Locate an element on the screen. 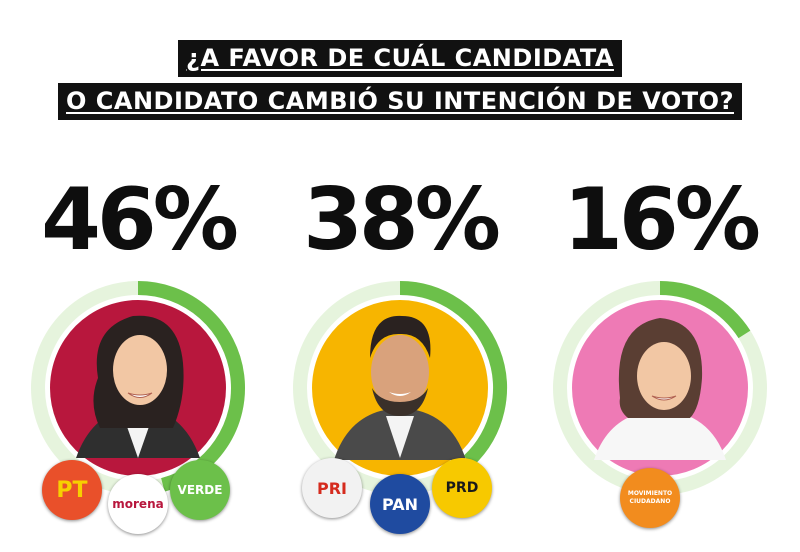  party-logo-prd: PRD is located at coordinates (462, 488).